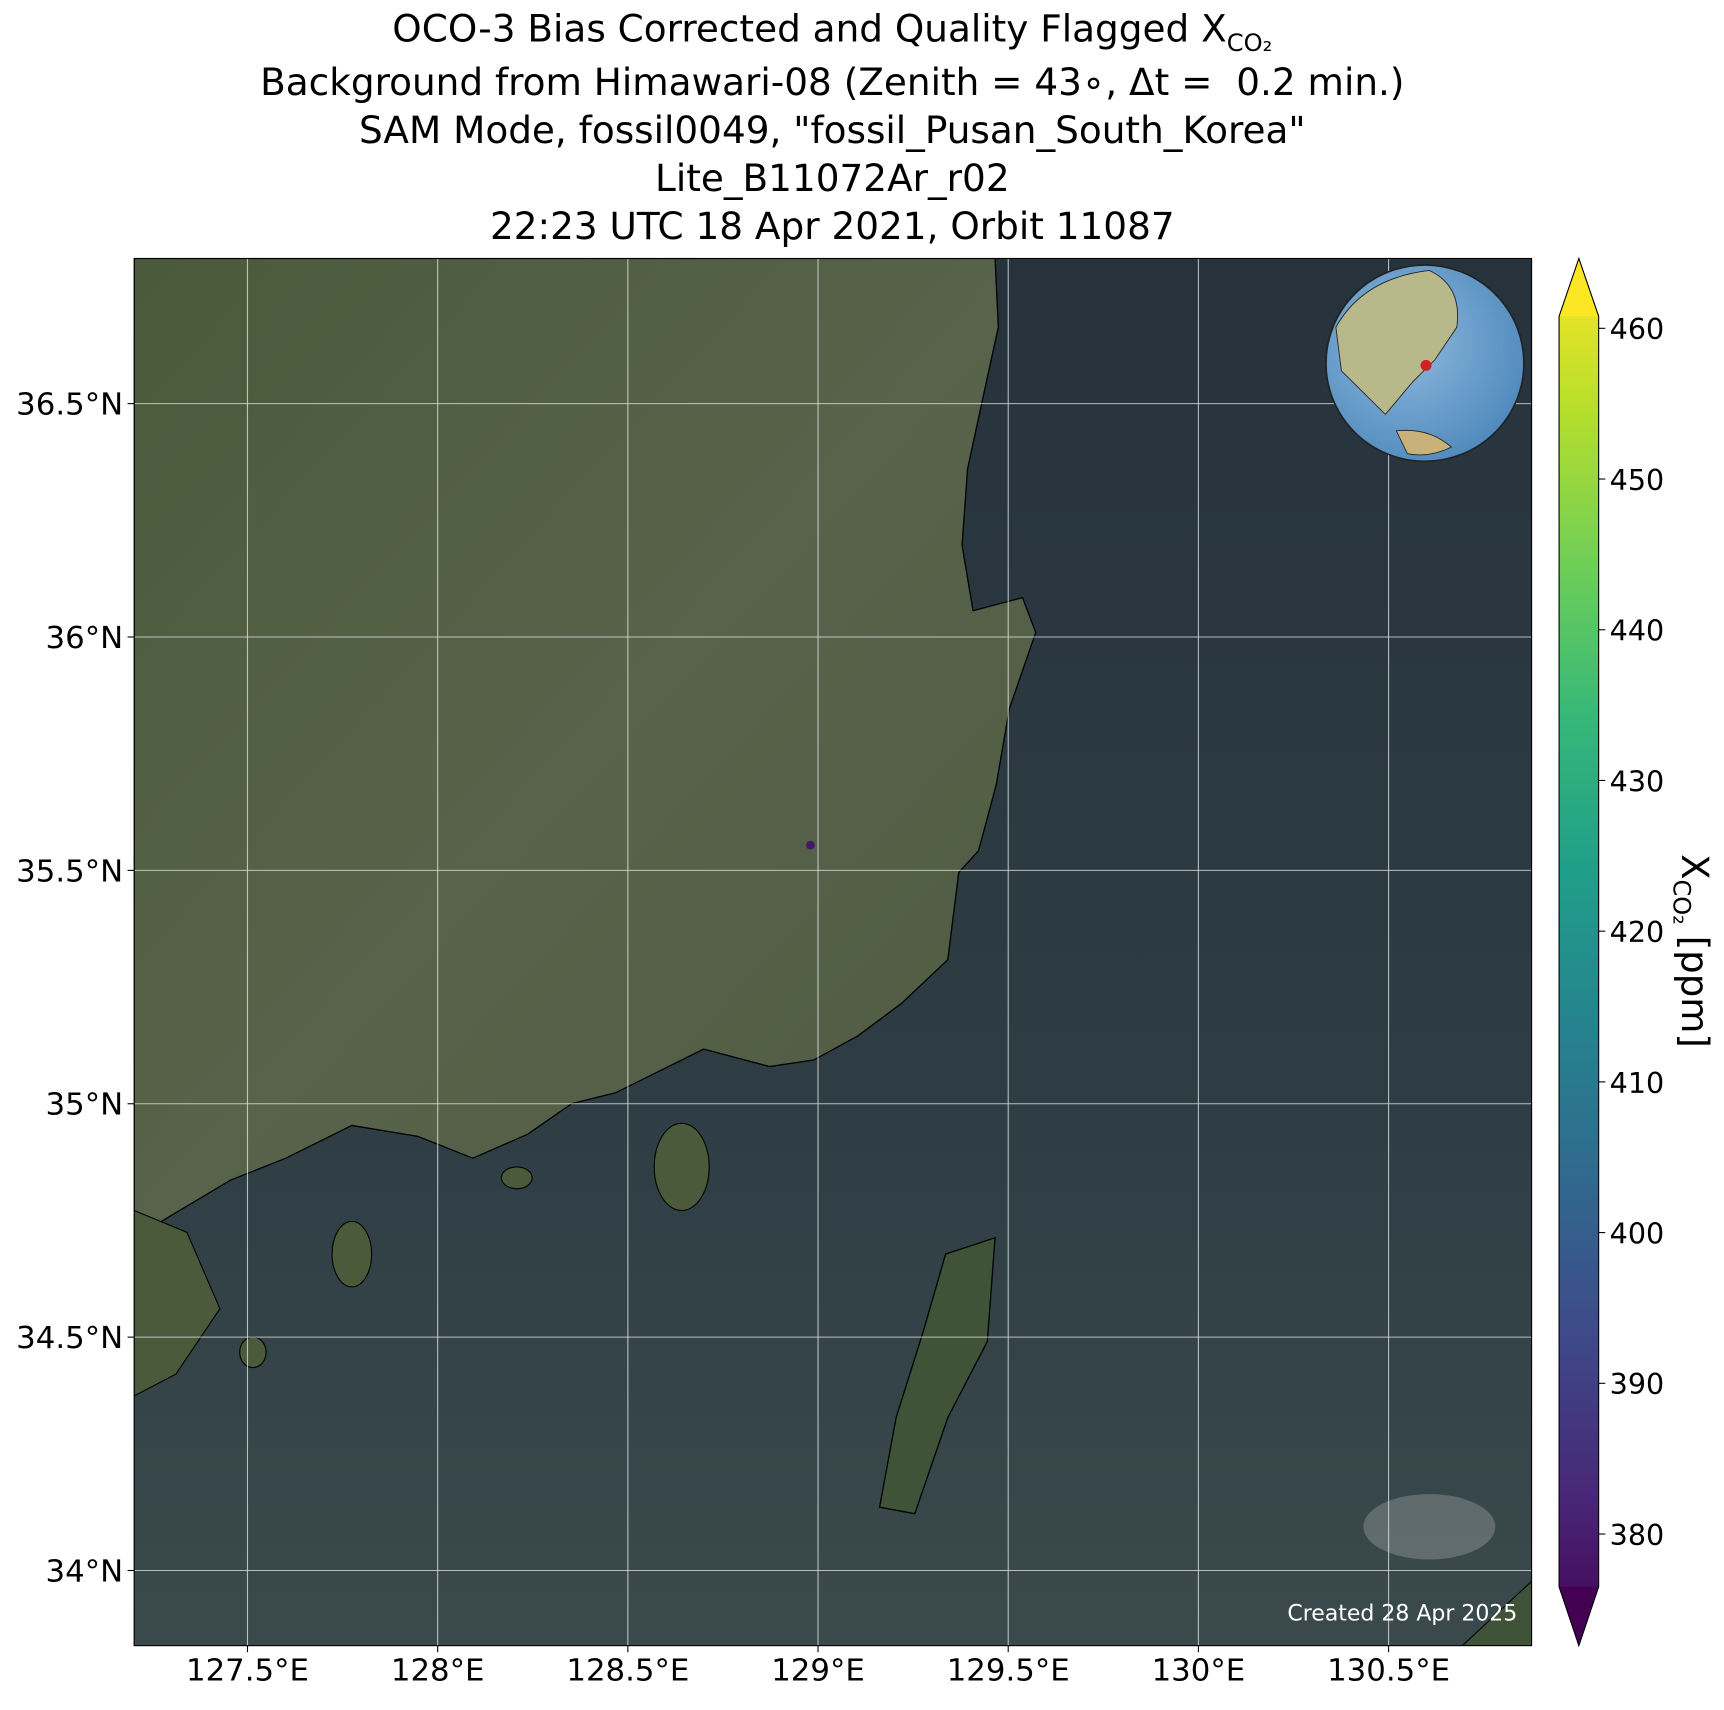 This screenshot has height=1710, width=1724. Describe the element at coordinates (69, 1338) in the screenshot. I see `y-tick-label: 34.5°N` at that location.